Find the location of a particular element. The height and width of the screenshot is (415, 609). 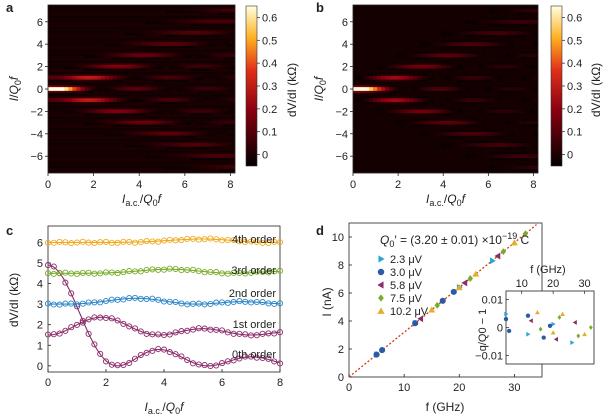

panel-d-ylabel: I (nA) is located at coordinates (327, 301).